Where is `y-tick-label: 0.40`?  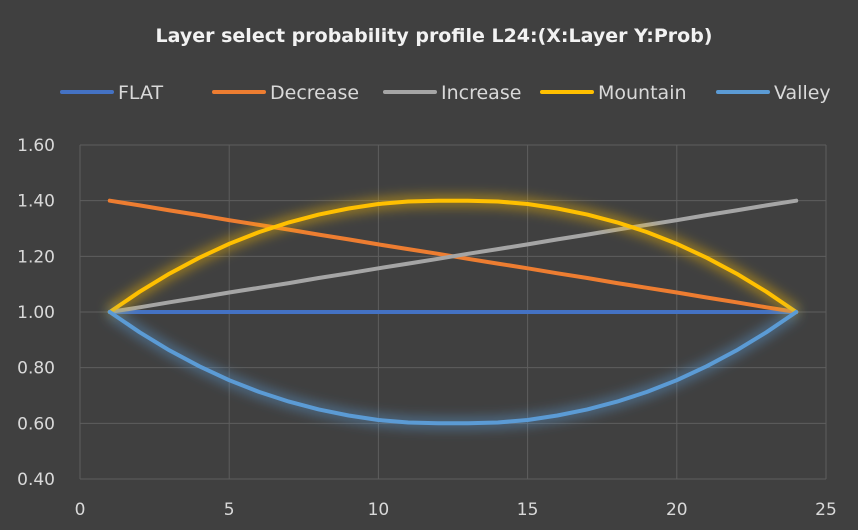
y-tick-label: 0.40 is located at coordinates (36, 480).